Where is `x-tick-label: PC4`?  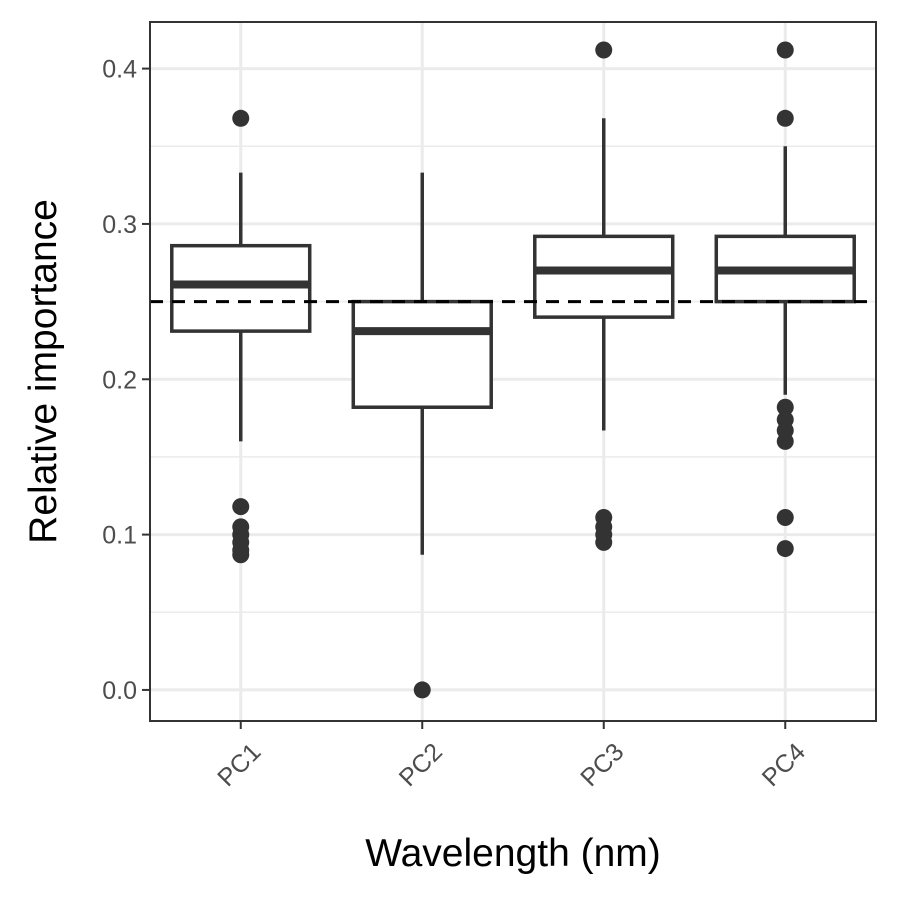 x-tick-label: PC4 is located at coordinates (784, 765).